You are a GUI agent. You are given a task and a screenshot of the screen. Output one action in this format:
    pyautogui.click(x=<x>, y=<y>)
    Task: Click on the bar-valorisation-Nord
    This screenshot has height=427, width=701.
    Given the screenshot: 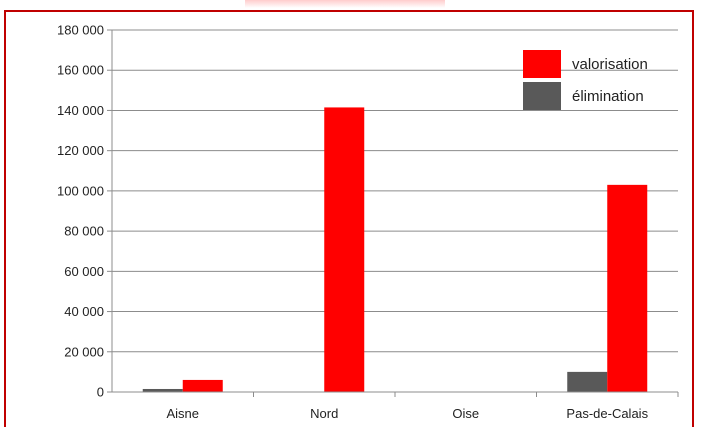 What is the action you would take?
    pyautogui.click(x=344, y=249)
    